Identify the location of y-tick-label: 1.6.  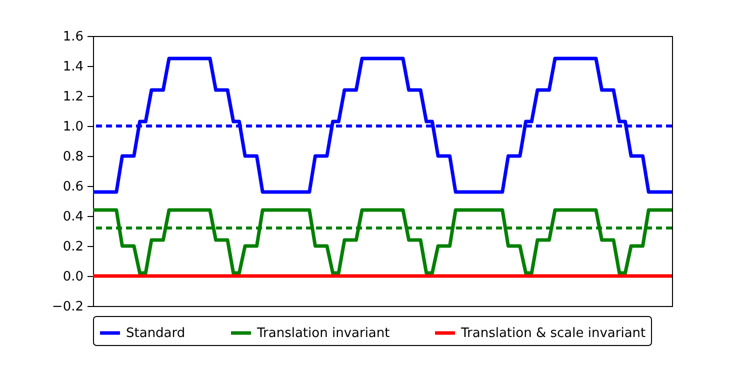
(73, 37).